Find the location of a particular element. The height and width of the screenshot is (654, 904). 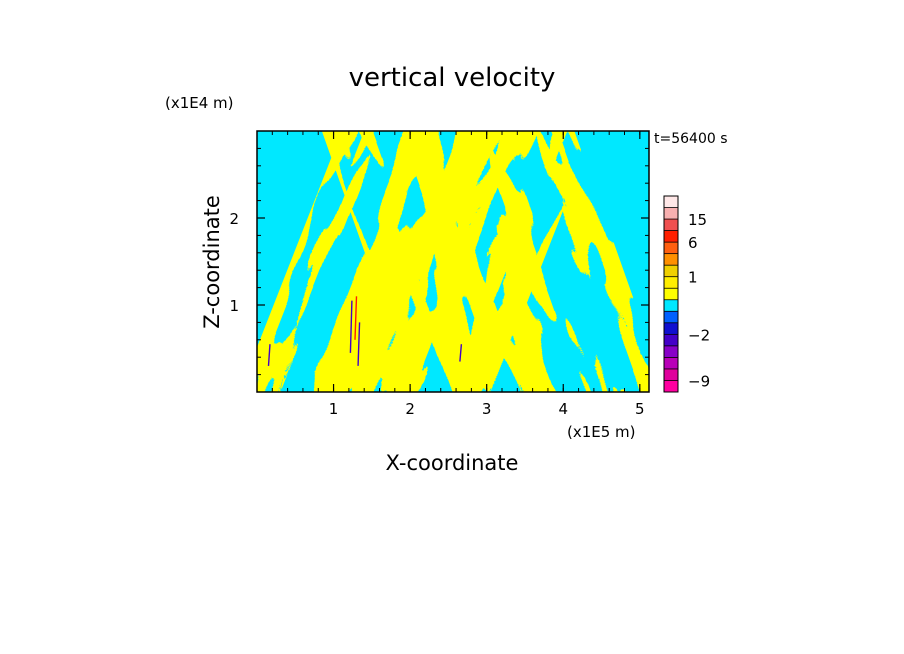

x-tick-label: 5 is located at coordinates (640, 409).